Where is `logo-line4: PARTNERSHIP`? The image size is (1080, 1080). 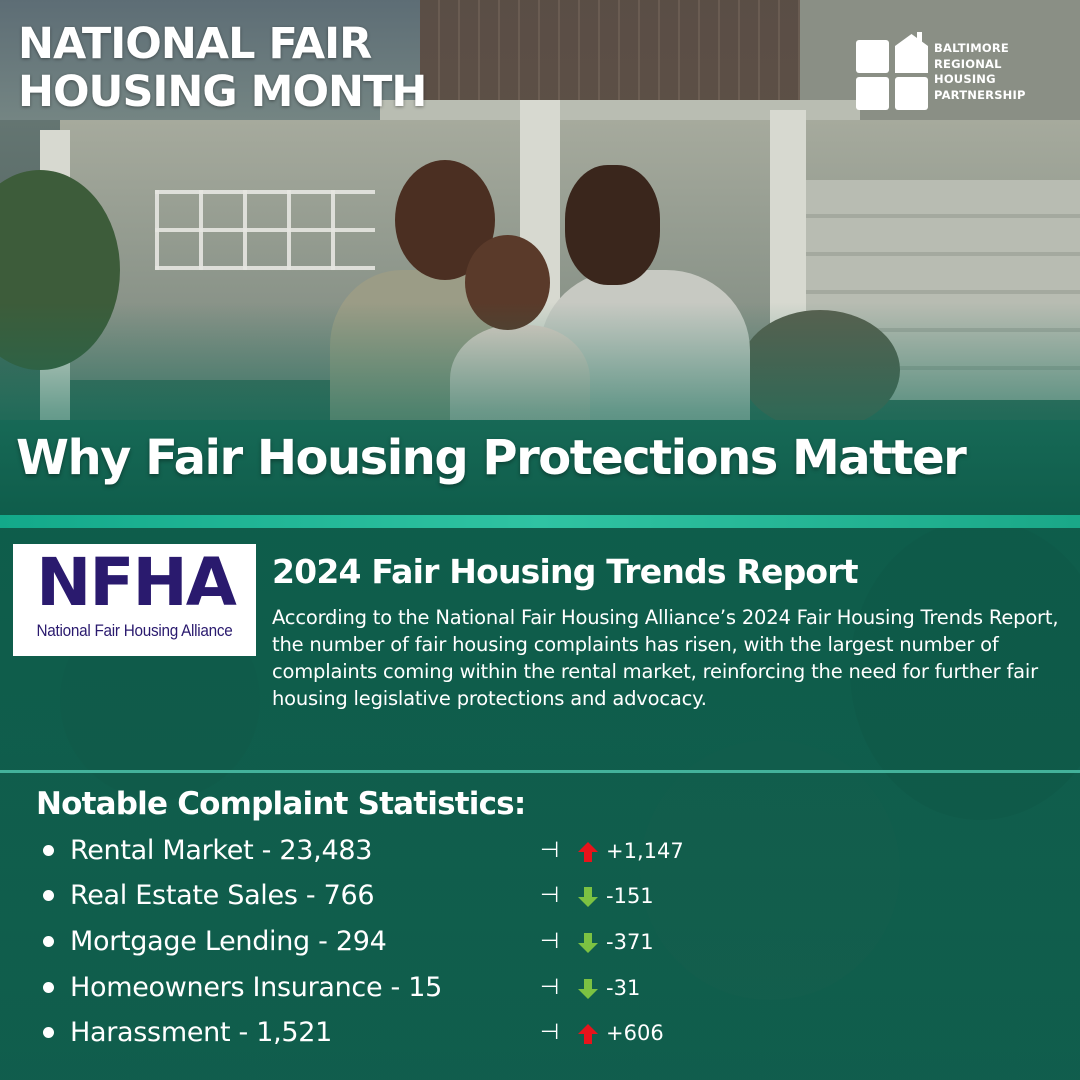
logo-line4: PARTNERSHIP is located at coordinates (980, 94).